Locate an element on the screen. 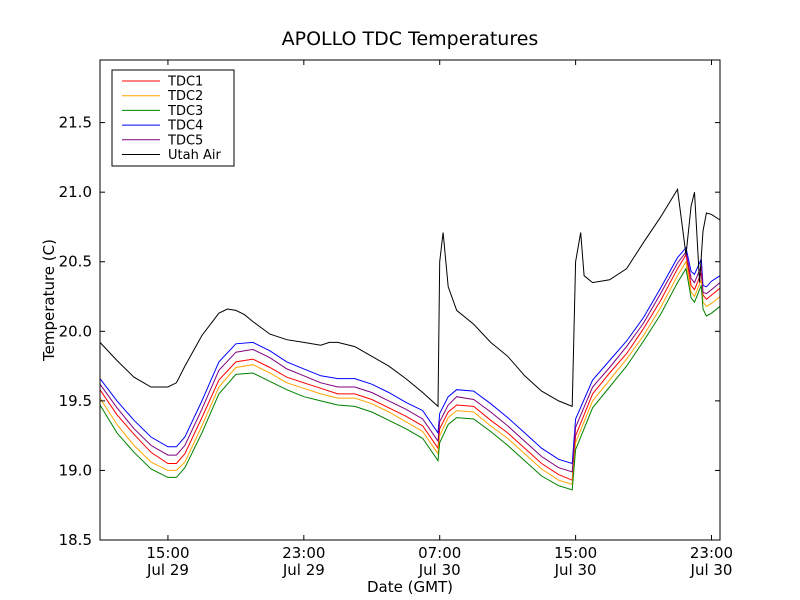  y-tick-label: 18.5 is located at coordinates (75, 540).